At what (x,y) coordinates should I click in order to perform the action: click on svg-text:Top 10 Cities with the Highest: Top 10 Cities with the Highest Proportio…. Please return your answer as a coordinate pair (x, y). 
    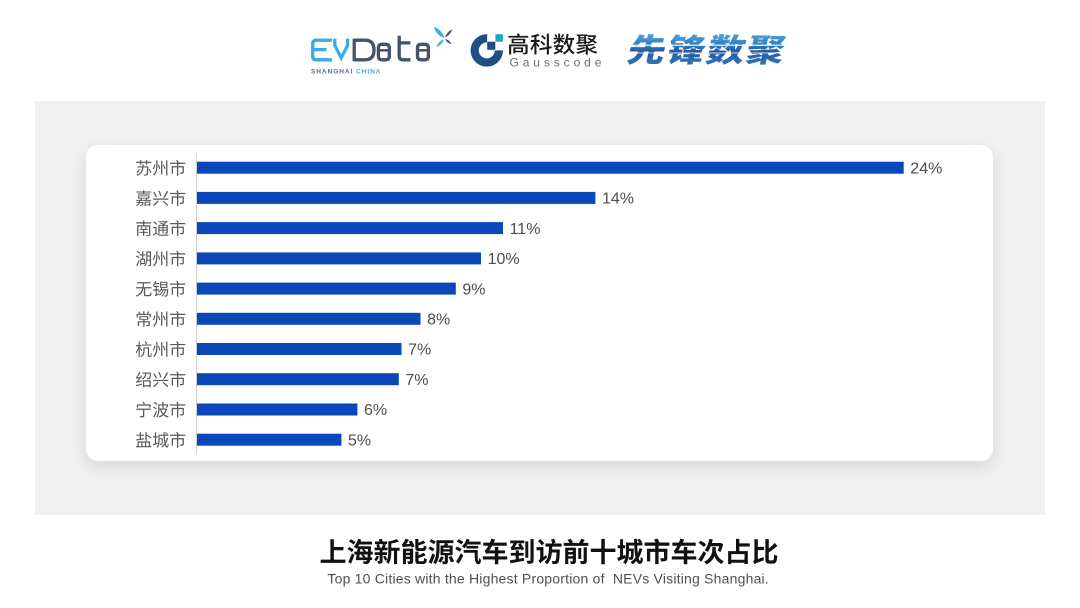
    Looking at the image, I should click on (548, 579).